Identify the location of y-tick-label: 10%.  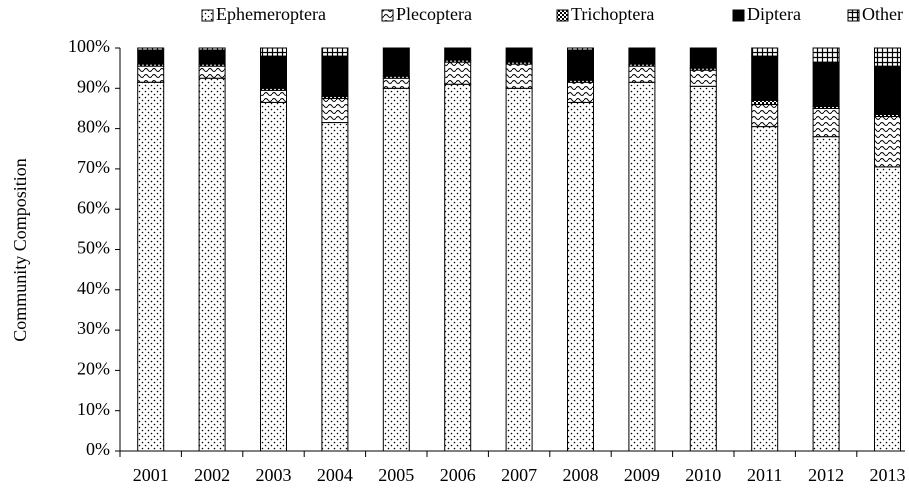
(93, 409).